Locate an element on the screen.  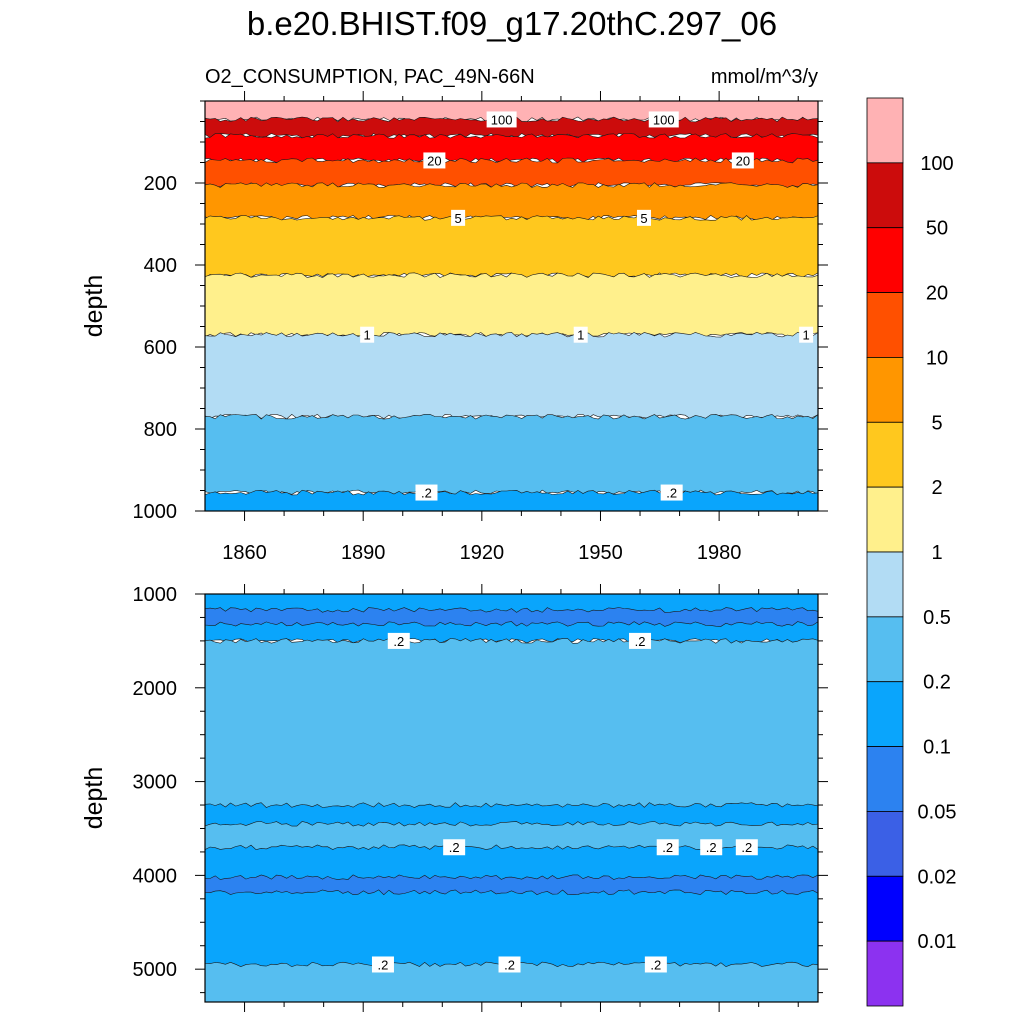
figure-title: b.e20.BHIST.f09_g17.20thC.297_06 is located at coordinates (512, 23).